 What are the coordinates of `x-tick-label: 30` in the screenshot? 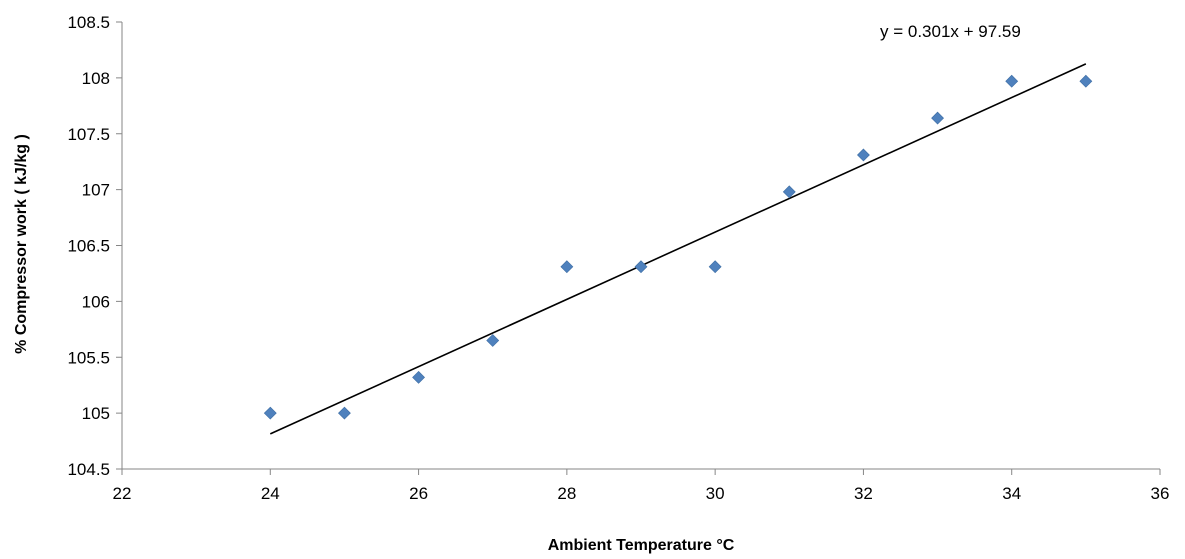 It's located at (715, 493).